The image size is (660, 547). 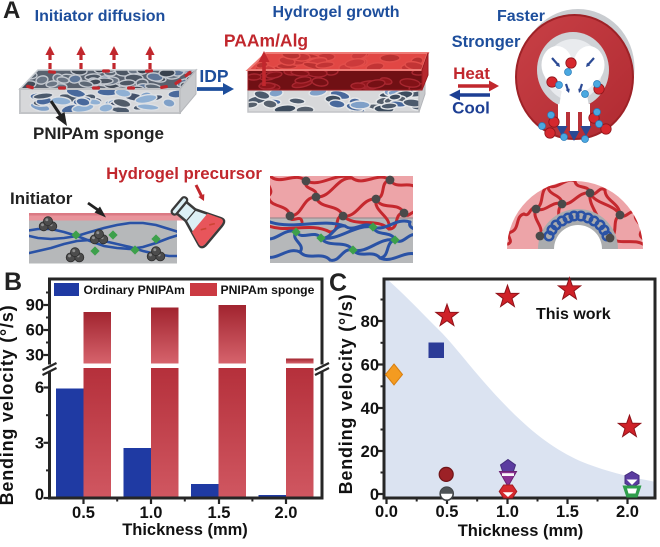 What do you see at coordinates (214, 76) in the screenshot?
I see `svg-text: IDP` at bounding box center [214, 76].